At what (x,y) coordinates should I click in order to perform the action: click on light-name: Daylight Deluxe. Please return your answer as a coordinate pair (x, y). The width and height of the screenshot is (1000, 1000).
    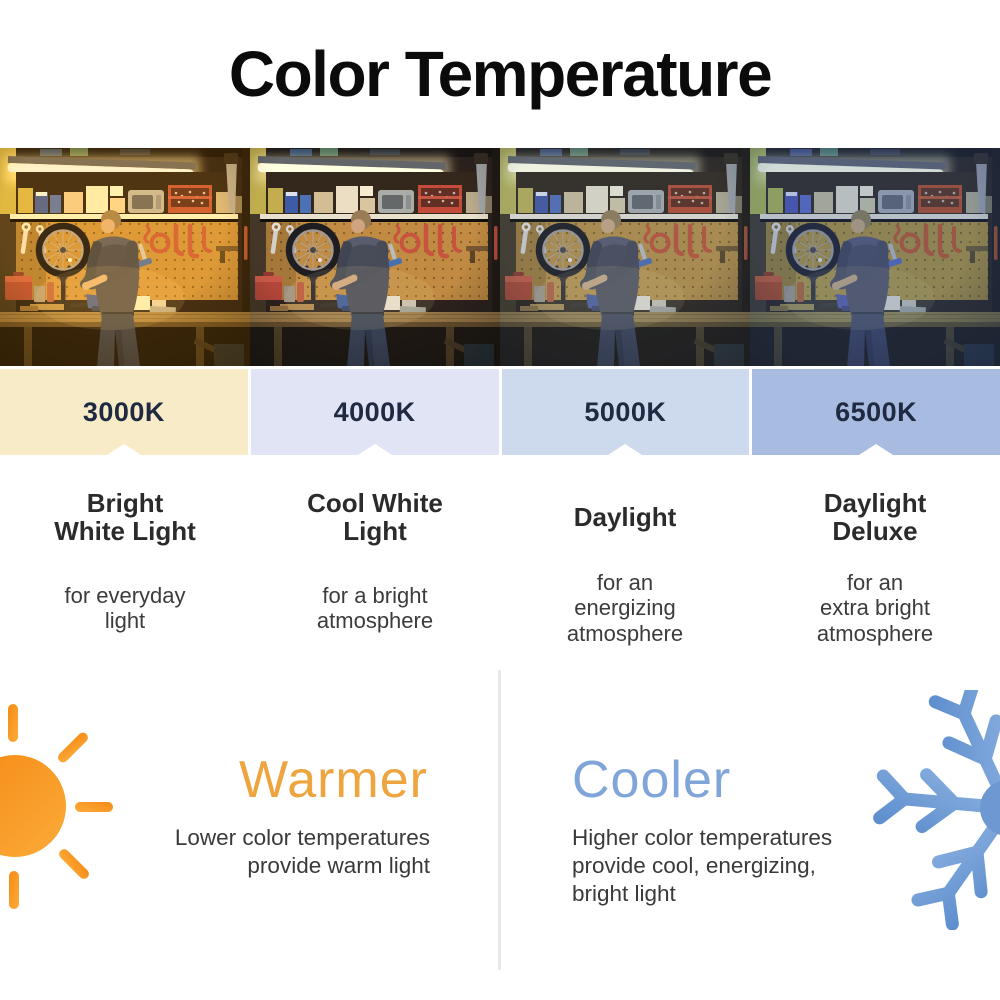
    Looking at the image, I should click on (875, 517).